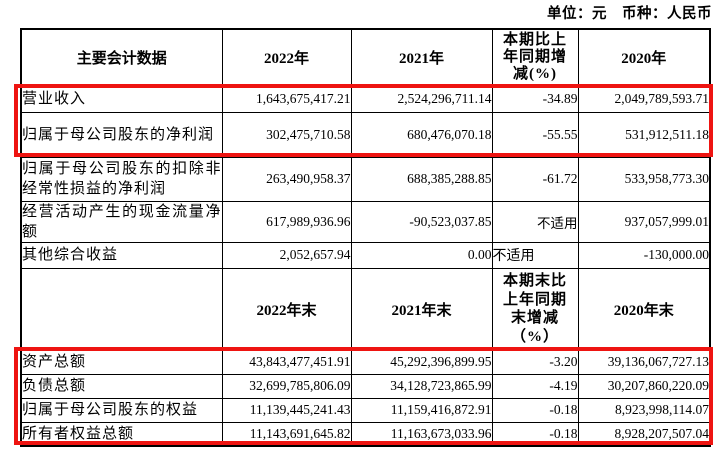  Describe the element at coordinates (629, 14) in the screenshot. I see `unit-currency-note: 单位：元 币种：人民币` at that location.